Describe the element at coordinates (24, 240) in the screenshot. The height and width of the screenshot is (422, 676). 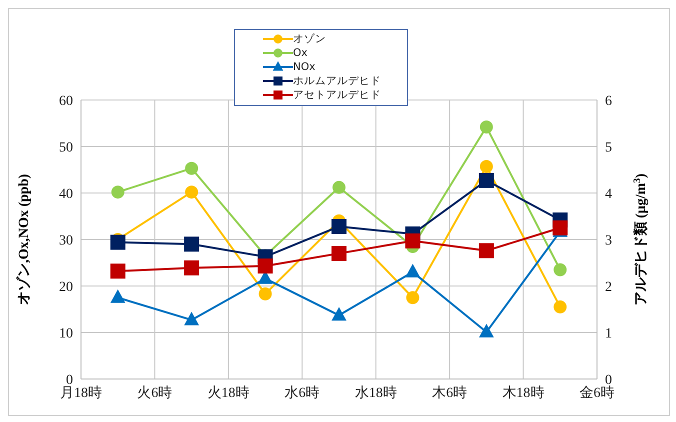
I see `y-axis-title: オゾン,Ox,NOx (ppb)` at that location.